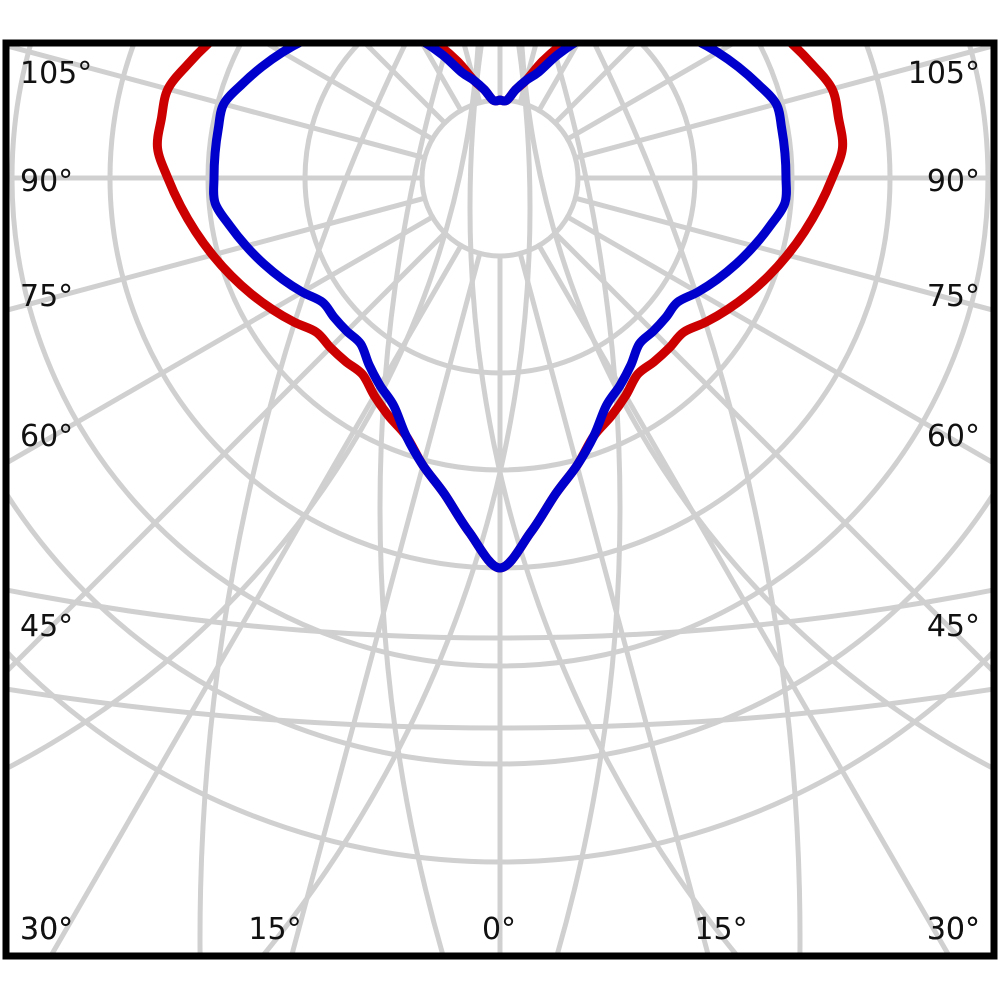 The height and width of the screenshot is (1000, 1000). I want to click on axis-label-bottom-15-left: 15°, so click(274, 929).